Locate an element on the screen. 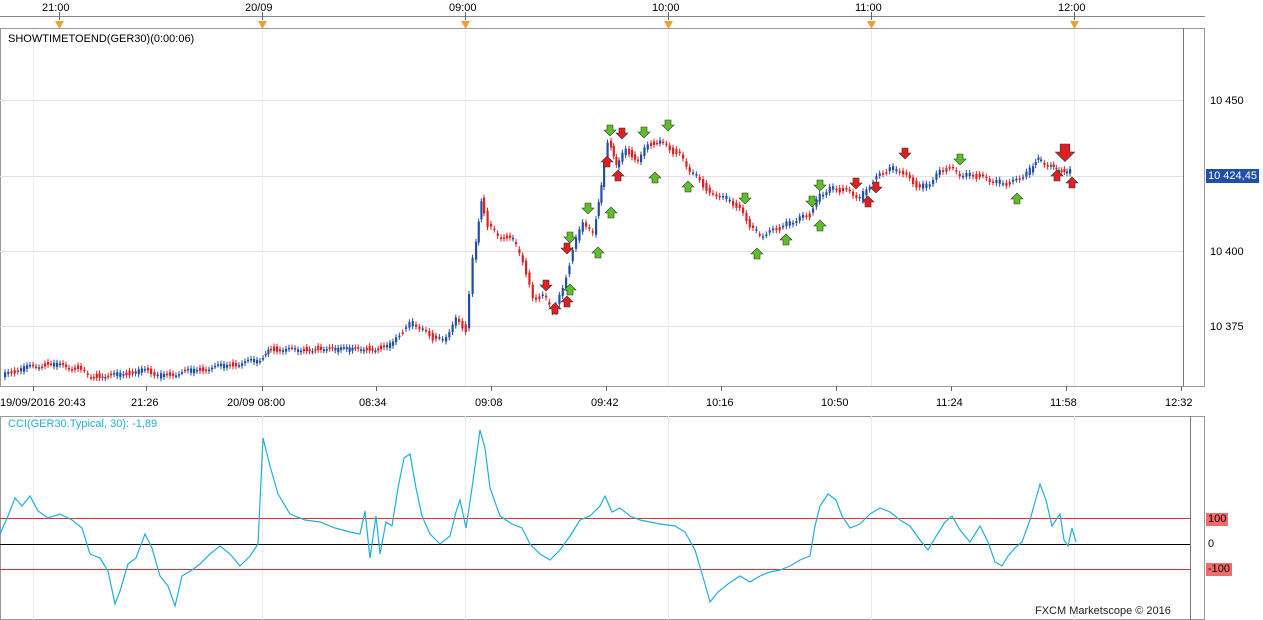 The width and height of the screenshot is (1263, 620). time-axis is located at coordinates (602, 388).